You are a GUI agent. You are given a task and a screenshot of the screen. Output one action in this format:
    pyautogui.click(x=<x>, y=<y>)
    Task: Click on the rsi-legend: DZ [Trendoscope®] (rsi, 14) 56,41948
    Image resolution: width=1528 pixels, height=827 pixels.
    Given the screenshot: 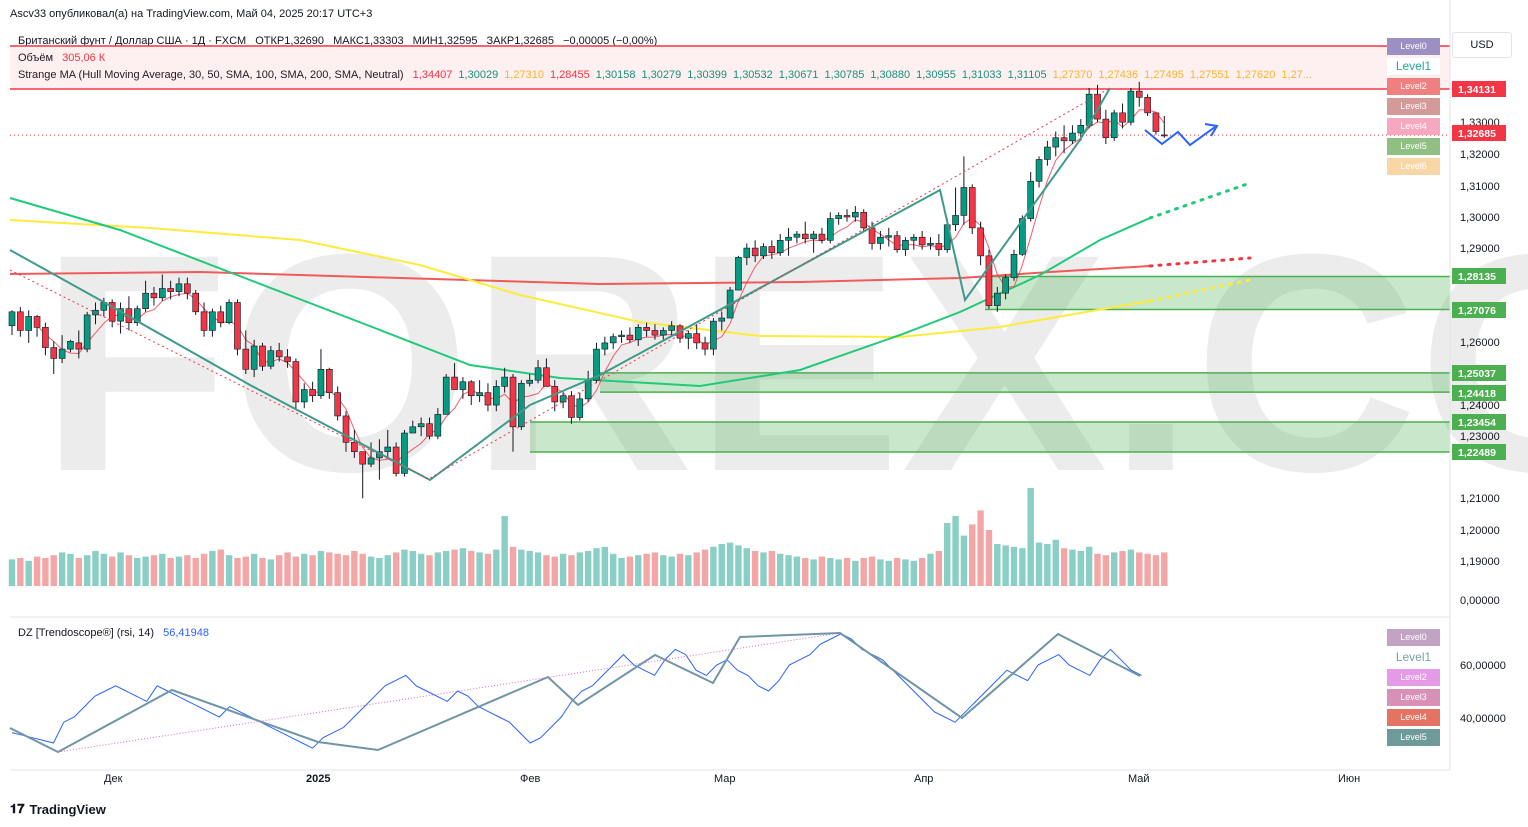 What is the action you would take?
    pyautogui.click(x=116, y=633)
    